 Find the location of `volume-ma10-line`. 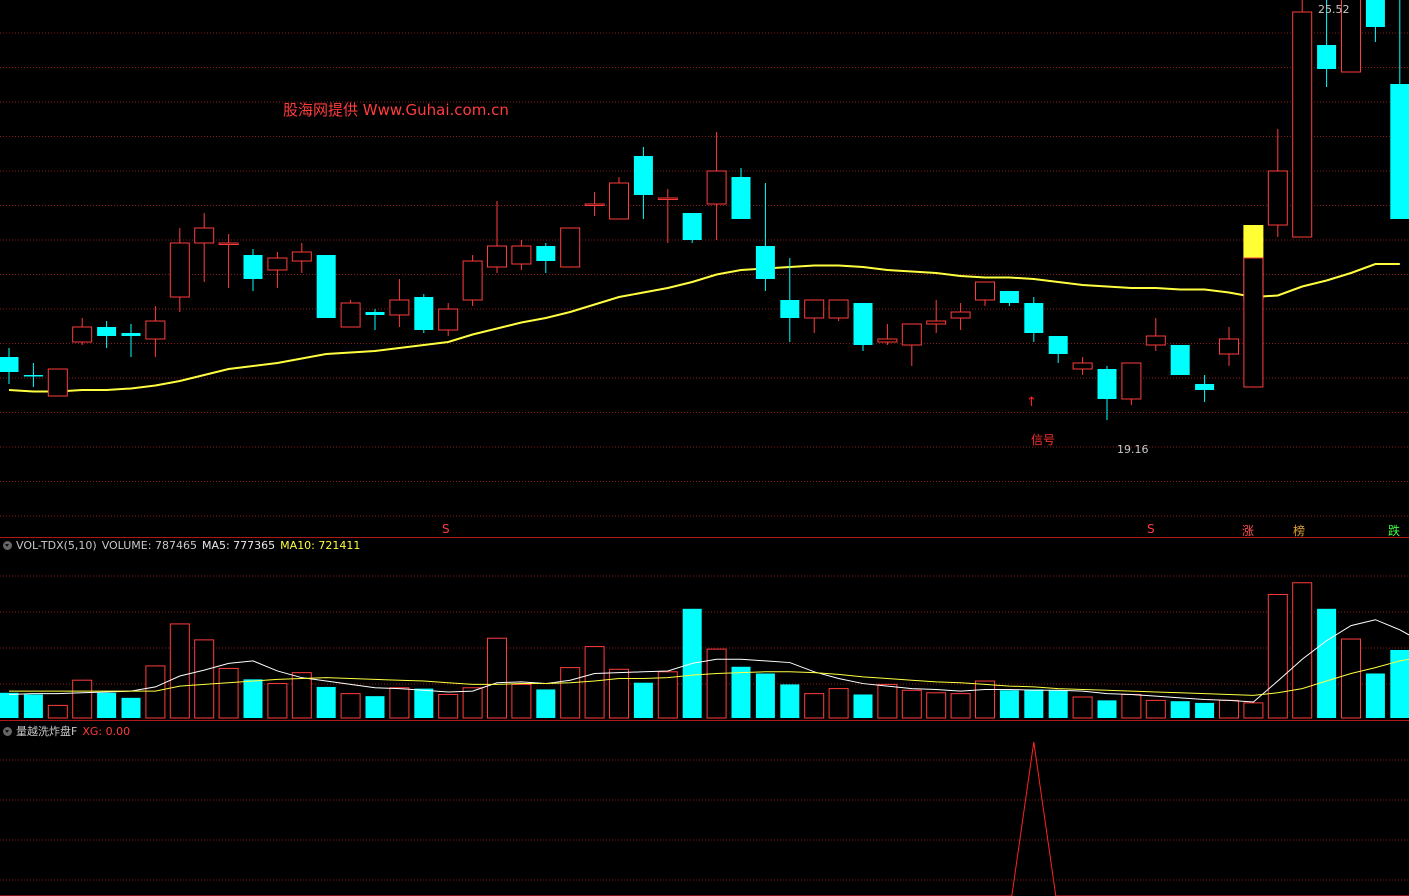

volume-ma10-line is located at coordinates (709, 677).